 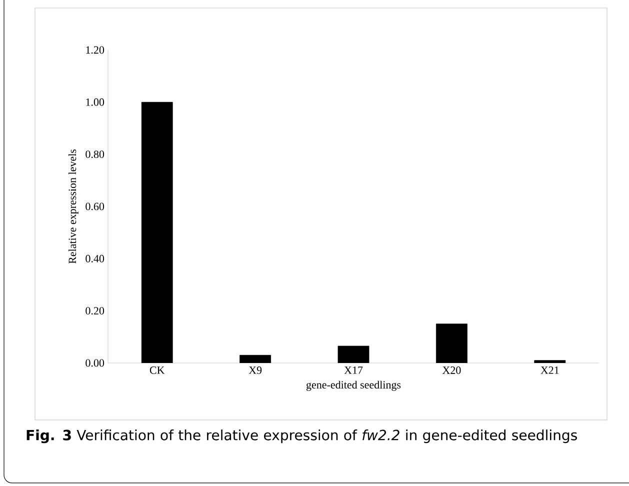 I want to click on y-tick-label: 0.80, so click(x=95, y=154).